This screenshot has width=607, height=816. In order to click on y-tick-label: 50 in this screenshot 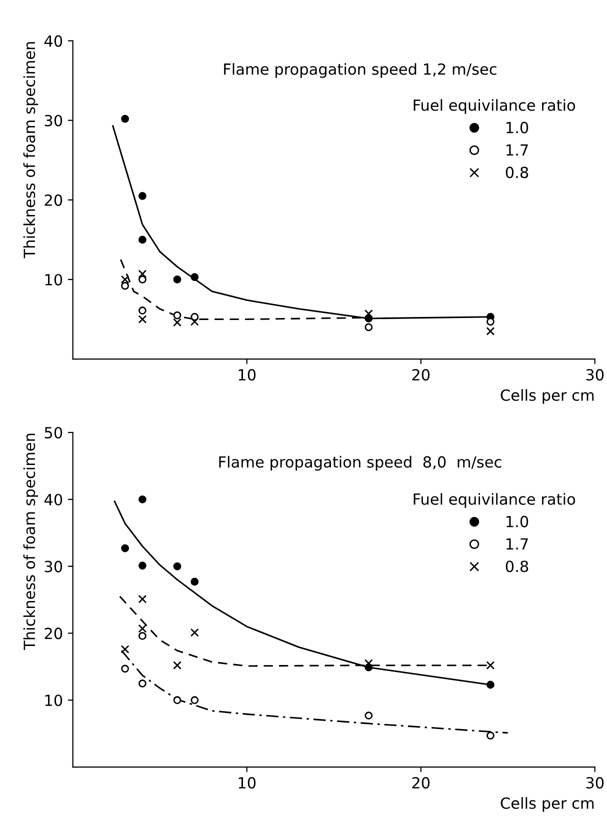, I will do `click(53, 432)`.